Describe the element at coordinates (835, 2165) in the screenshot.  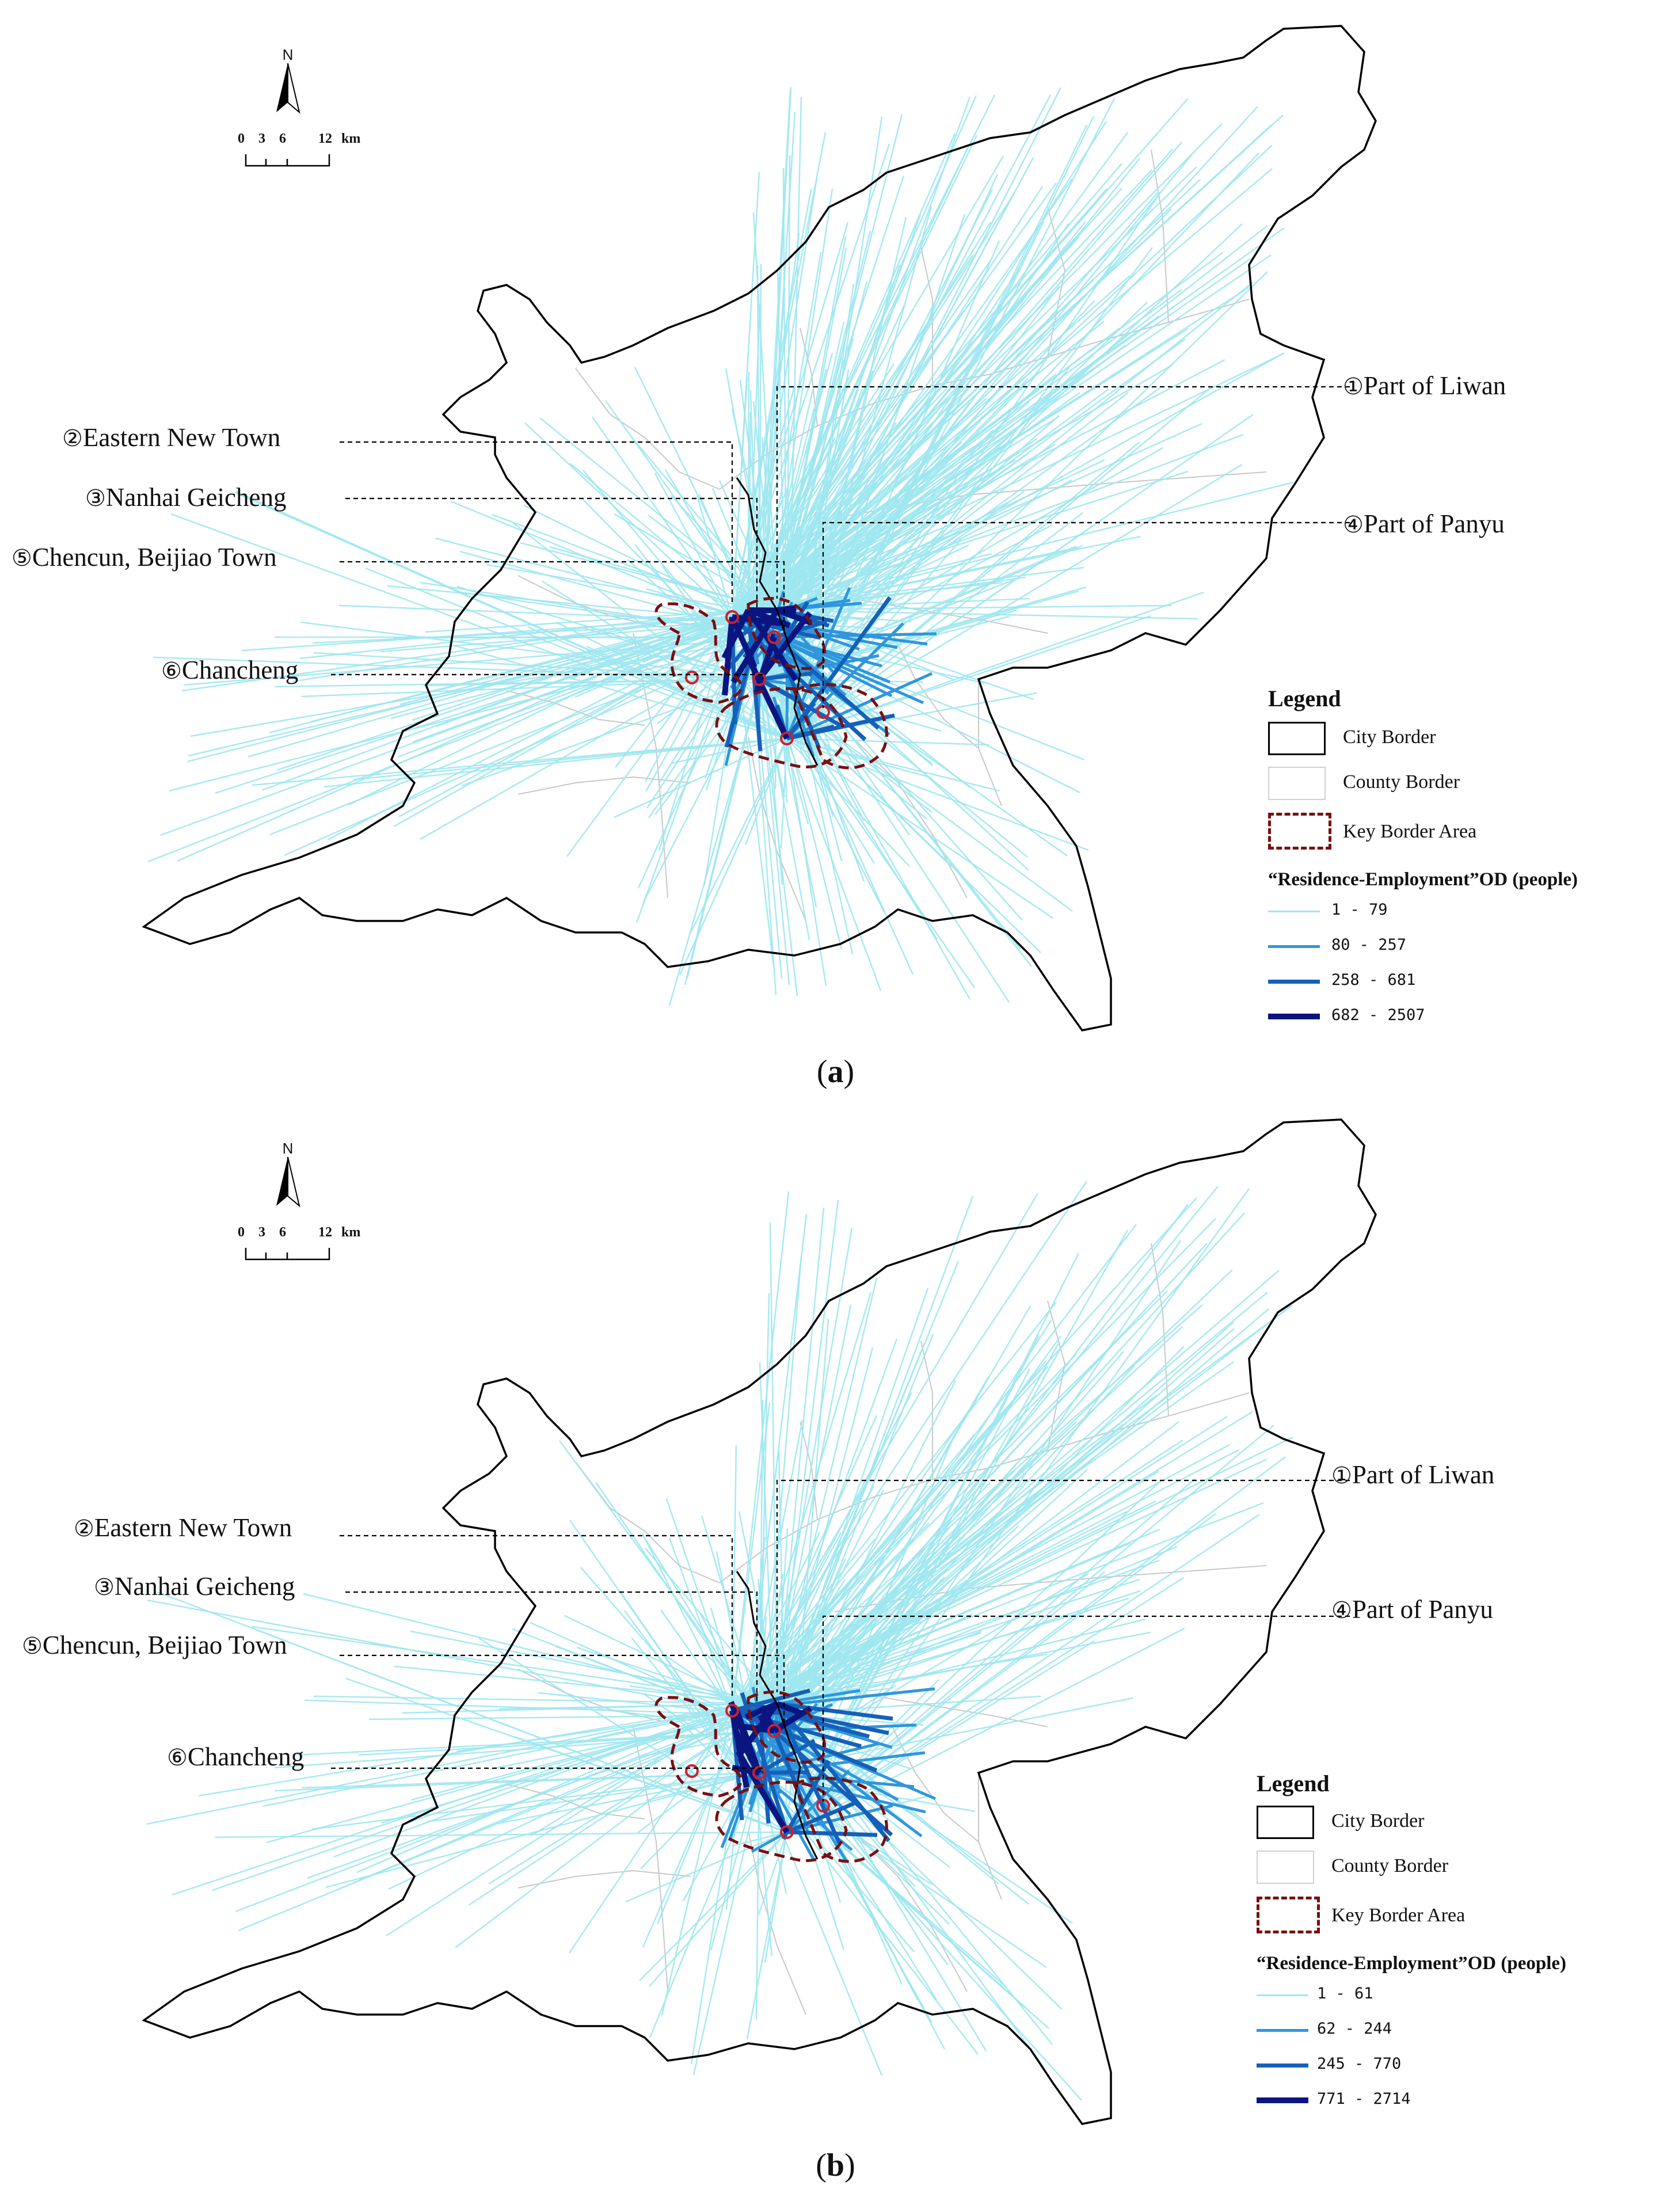
I see `panel-caption: (b)` at that location.